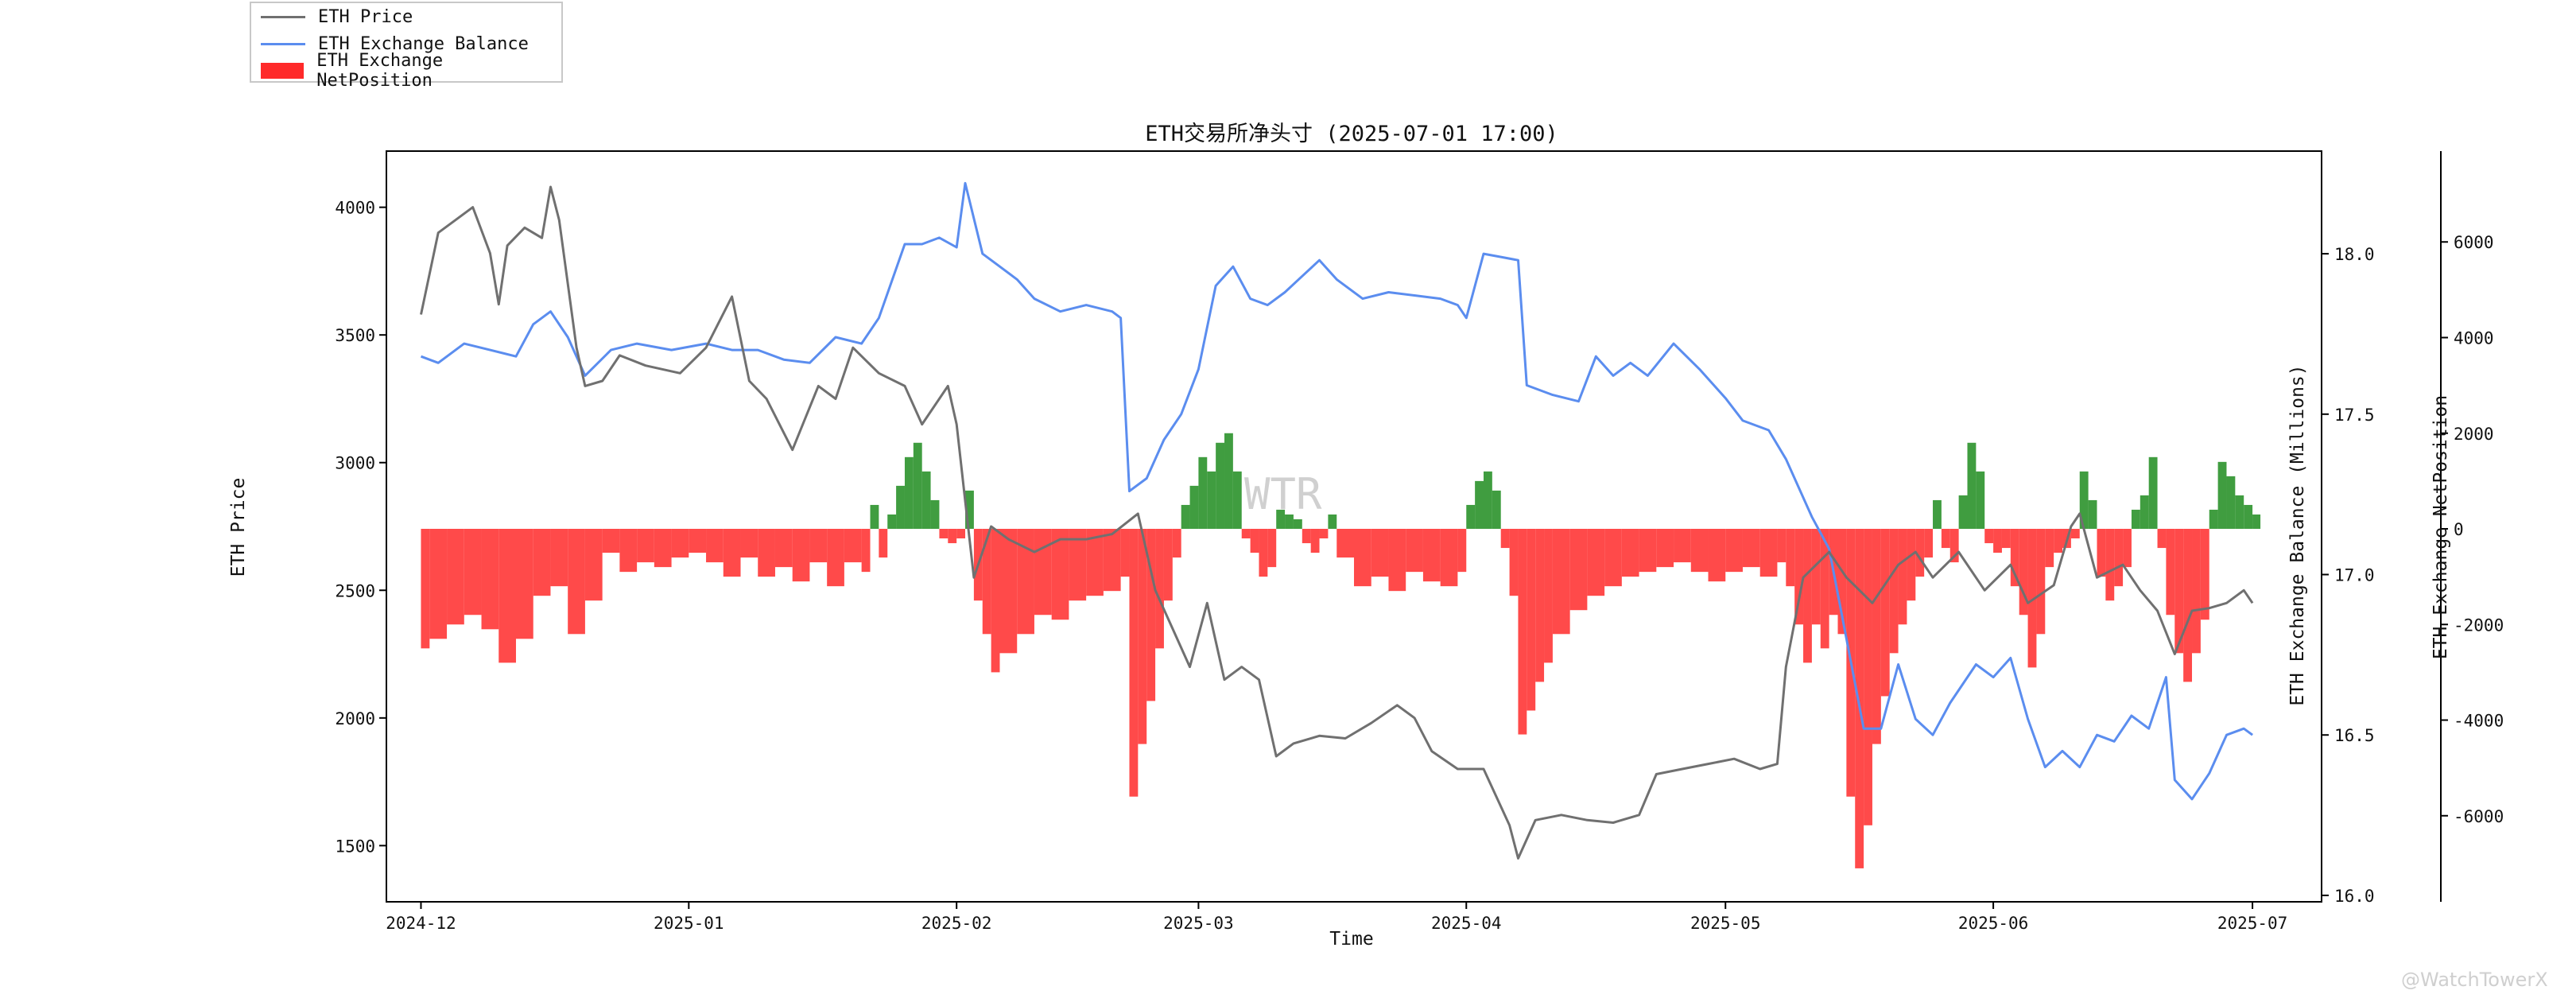  I want to click on legend-item-price: ETH Price, so click(337, 17).